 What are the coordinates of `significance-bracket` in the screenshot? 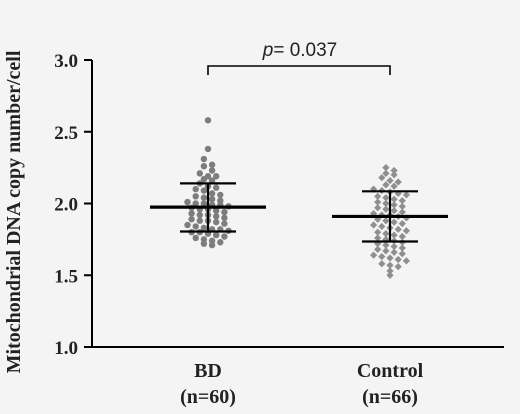 It's located at (299, 70).